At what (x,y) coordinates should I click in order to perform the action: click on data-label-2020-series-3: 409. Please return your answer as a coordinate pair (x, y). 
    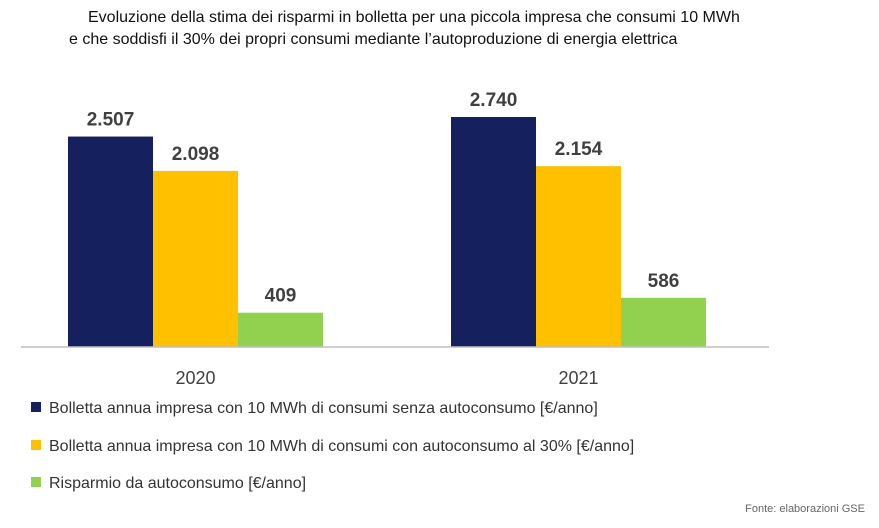
    Looking at the image, I should click on (281, 296).